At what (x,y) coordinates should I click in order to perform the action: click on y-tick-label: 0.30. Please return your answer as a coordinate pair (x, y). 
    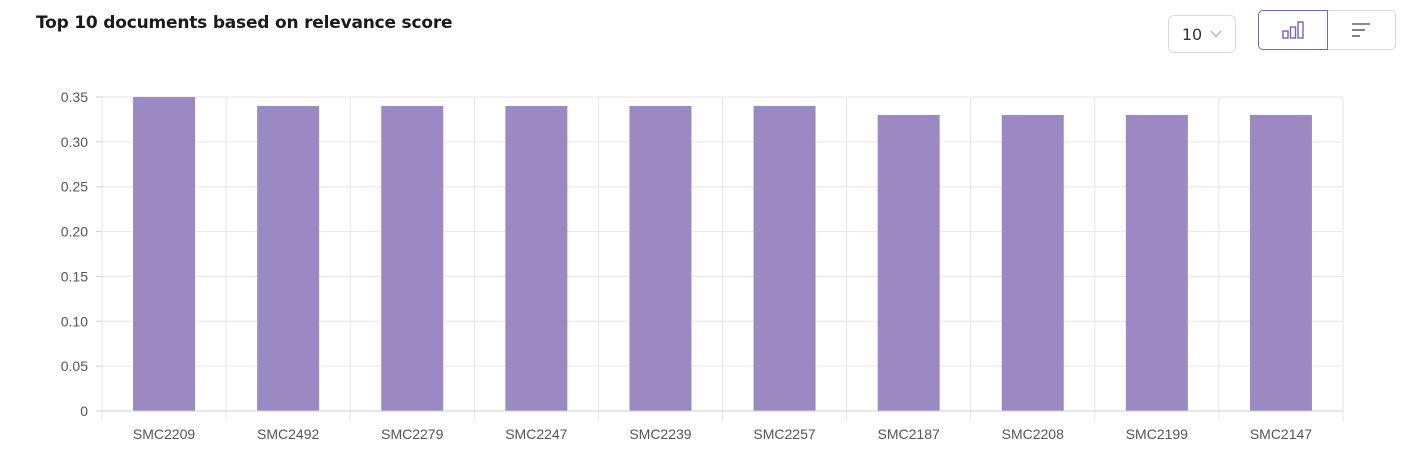
    Looking at the image, I should click on (74, 142).